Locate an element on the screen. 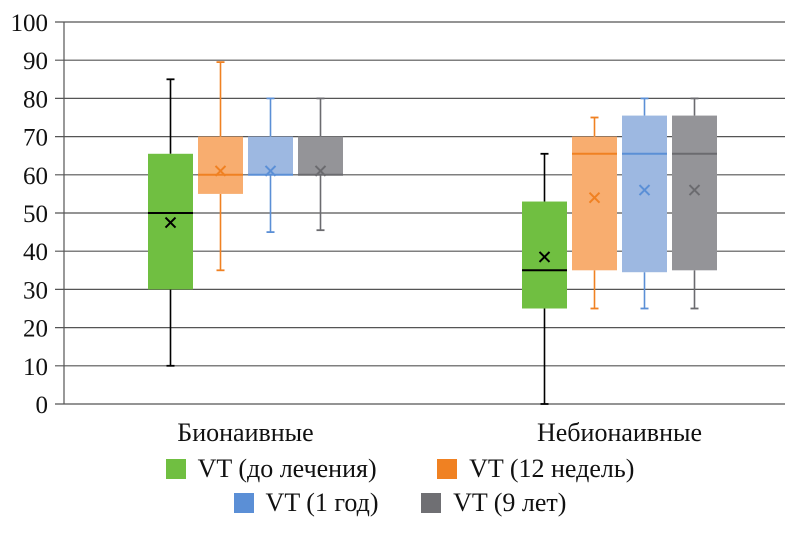  category-label: Бионаивные is located at coordinates (245, 432).